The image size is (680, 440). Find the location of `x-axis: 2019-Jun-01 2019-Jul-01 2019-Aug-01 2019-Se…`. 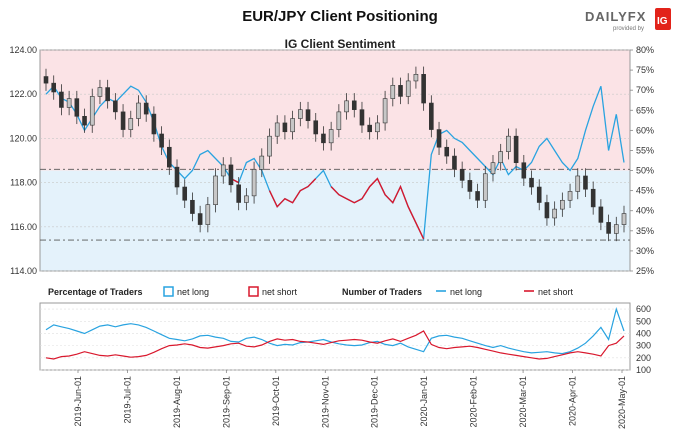

x-axis: 2019-Jun-01 2019-Jul-01 2019-Aug-01 2019-Se… is located at coordinates (350, 399).